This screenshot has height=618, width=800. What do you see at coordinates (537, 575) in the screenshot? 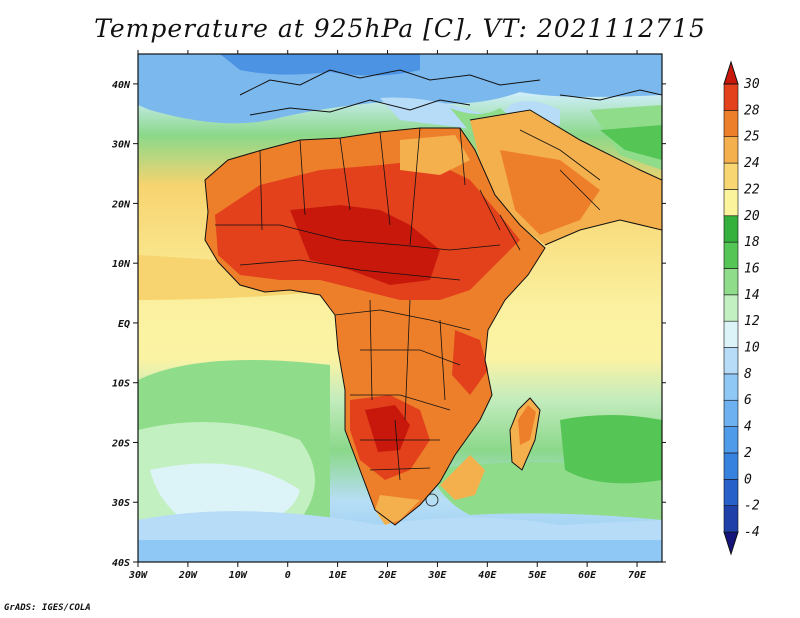
I see `x-tick-label: 50E` at bounding box center [537, 575].